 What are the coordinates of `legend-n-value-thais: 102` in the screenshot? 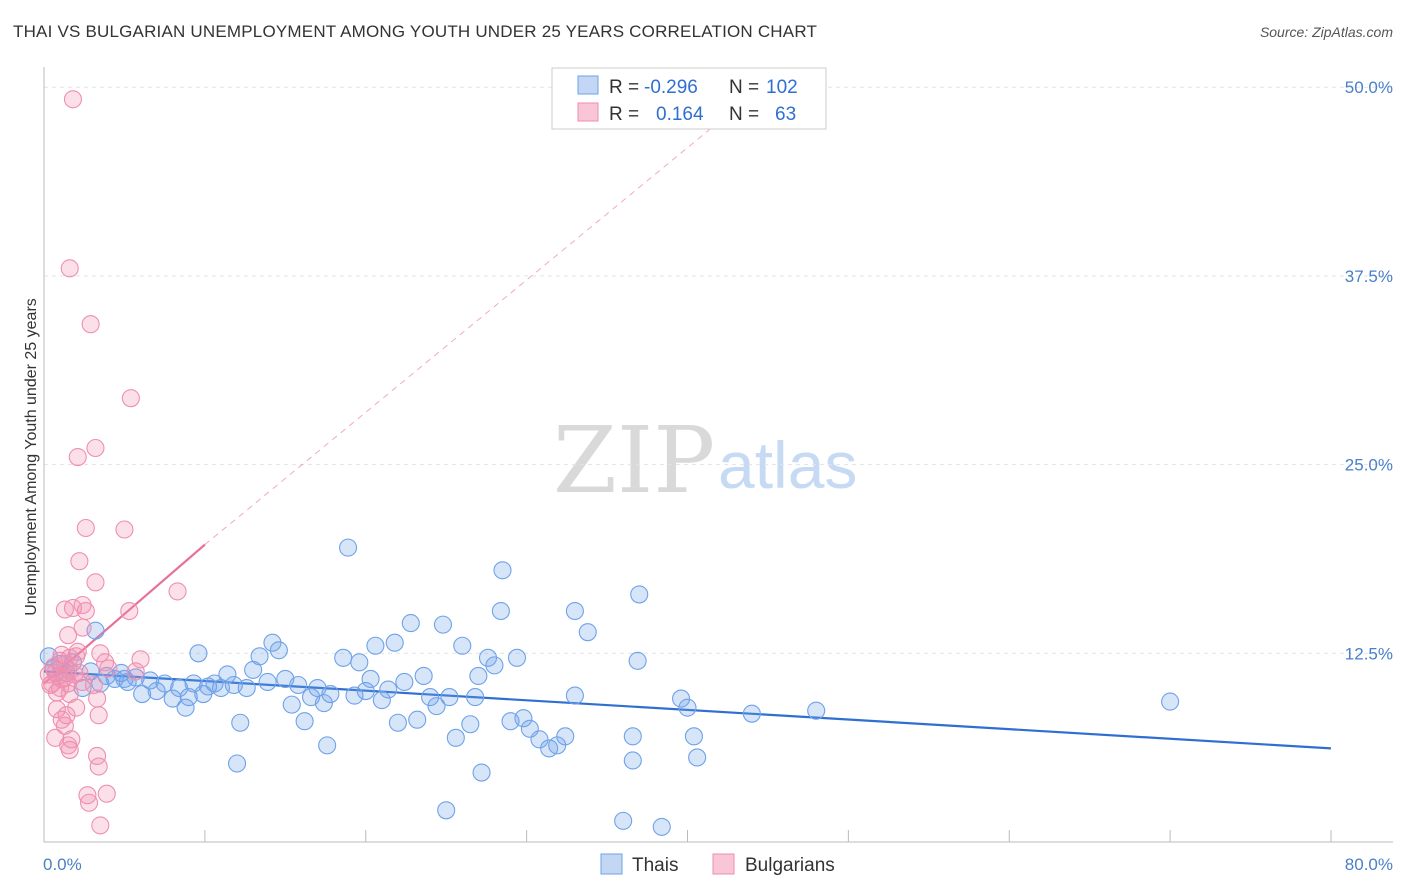 It's located at (782, 87).